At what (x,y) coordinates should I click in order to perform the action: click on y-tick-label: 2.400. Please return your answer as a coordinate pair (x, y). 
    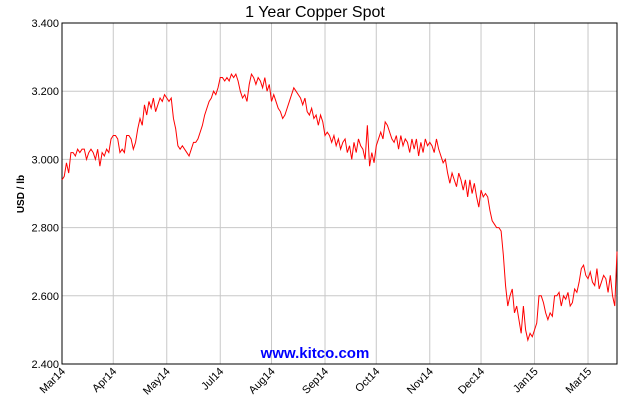
    Looking at the image, I should click on (45, 365).